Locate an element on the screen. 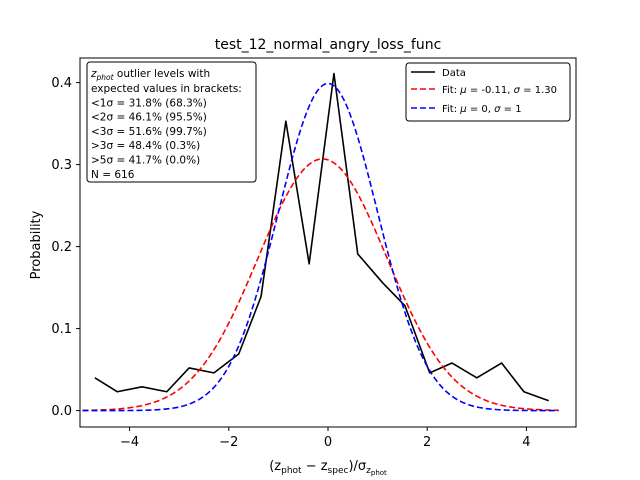 The width and height of the screenshot is (640, 480). outlier-stats-header-sym: z is located at coordinates (93, 74).